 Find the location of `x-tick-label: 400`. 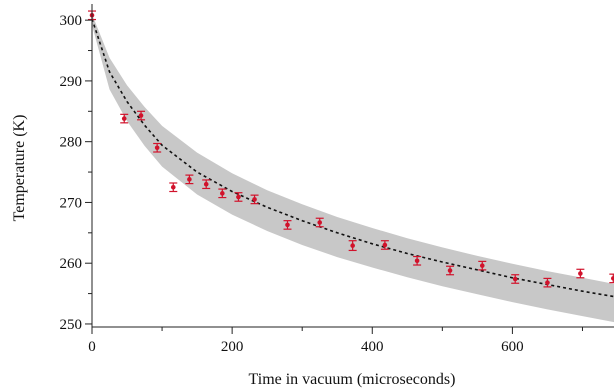

x-tick-label: 400 is located at coordinates (372, 347).